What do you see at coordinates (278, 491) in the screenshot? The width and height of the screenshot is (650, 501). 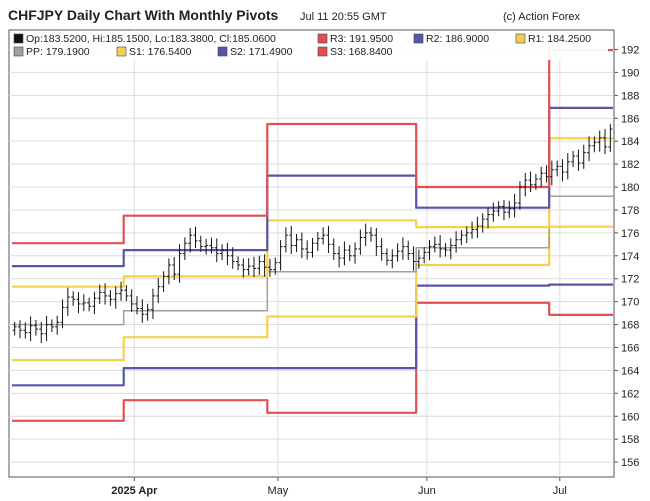 I see `x-tick-label: May` at bounding box center [278, 491].